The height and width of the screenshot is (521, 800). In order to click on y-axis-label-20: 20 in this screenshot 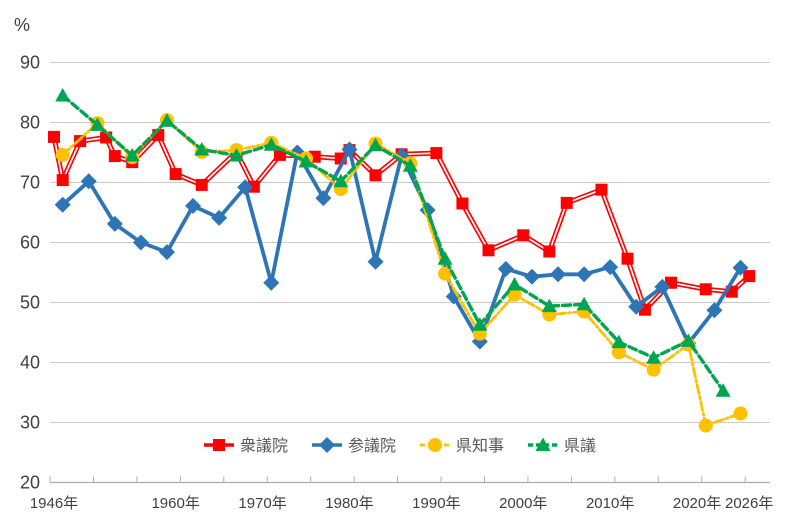, I will do `click(30, 483)`.